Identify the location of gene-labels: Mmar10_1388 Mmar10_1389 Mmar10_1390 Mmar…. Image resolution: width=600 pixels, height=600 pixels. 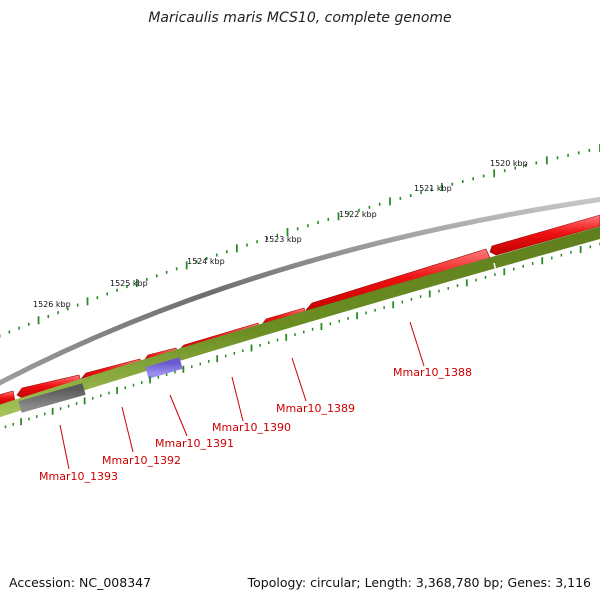
(255, 424).